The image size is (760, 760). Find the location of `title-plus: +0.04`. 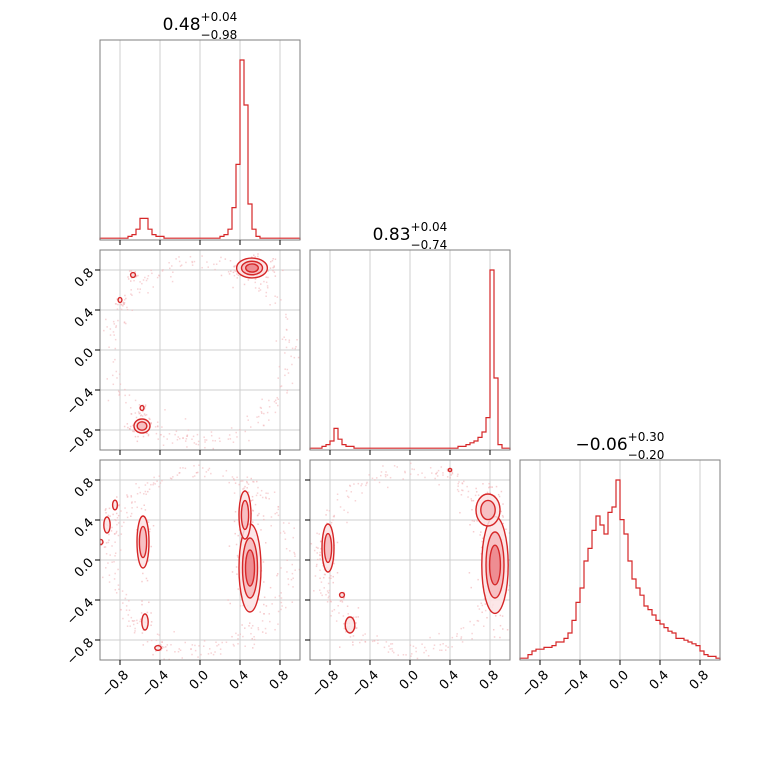

title-plus: +0.04 is located at coordinates (219, 17).